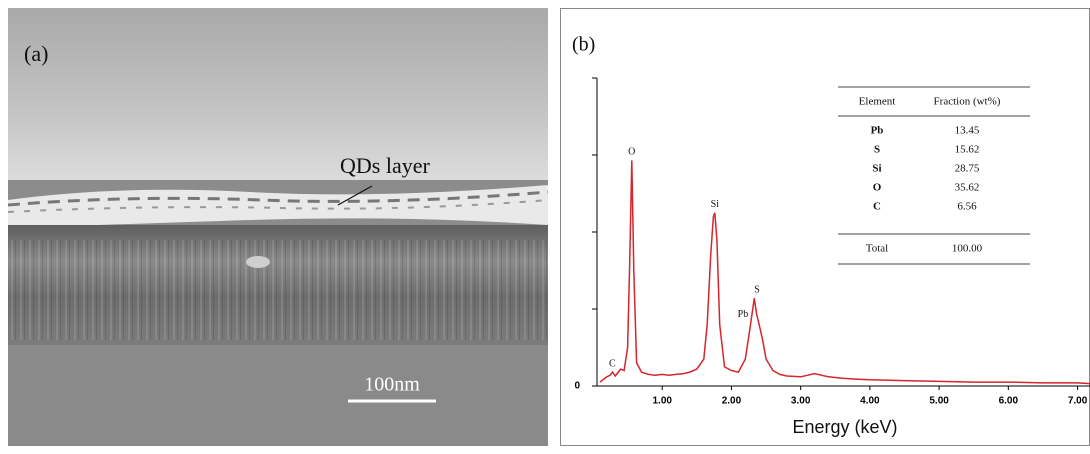 This screenshot has height=454, width=1090. I want to click on table-cell: 15.62, so click(967, 150).